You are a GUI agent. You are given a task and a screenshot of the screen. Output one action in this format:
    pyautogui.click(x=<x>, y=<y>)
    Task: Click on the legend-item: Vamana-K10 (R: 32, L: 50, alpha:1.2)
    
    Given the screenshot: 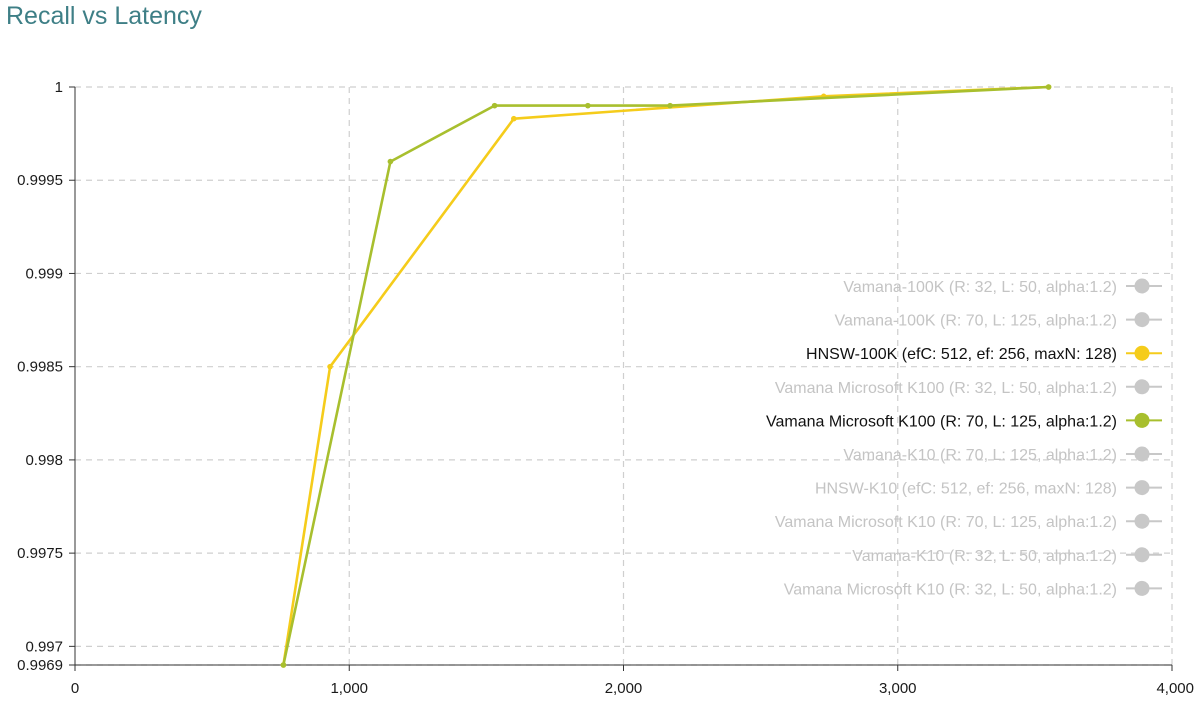 What is the action you would take?
    pyautogui.click(x=1007, y=556)
    